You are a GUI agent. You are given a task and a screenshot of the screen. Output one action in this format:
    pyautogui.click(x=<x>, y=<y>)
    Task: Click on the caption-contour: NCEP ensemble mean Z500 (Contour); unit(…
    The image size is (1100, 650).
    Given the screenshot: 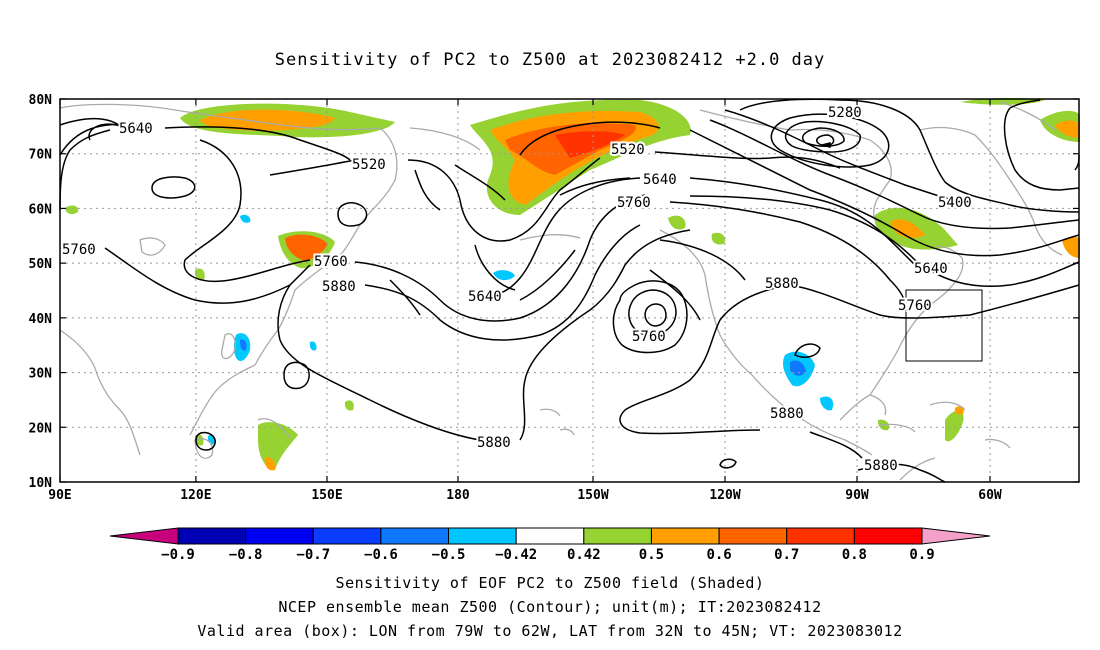 What is the action you would take?
    pyautogui.click(x=550, y=607)
    